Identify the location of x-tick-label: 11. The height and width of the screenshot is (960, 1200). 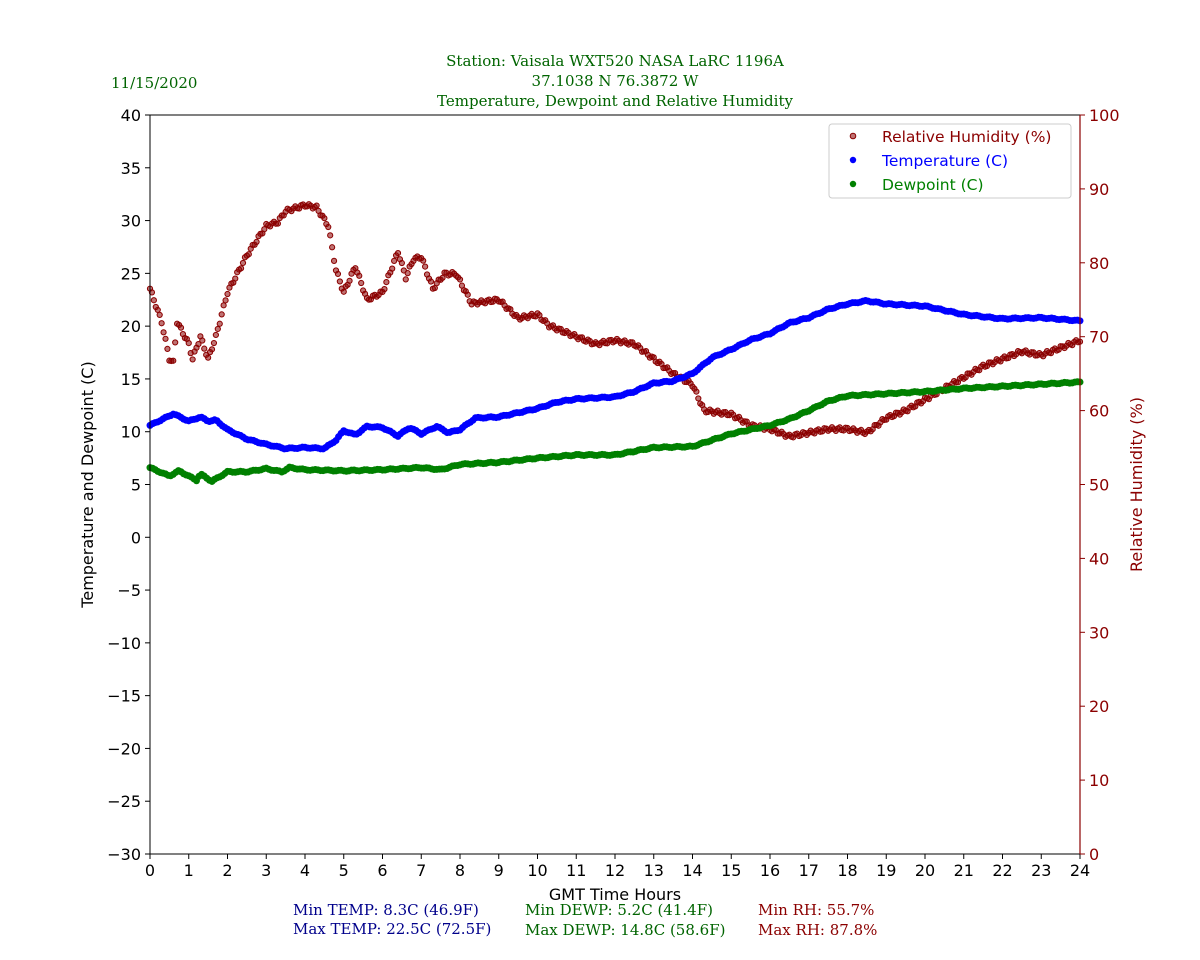
(576, 870).